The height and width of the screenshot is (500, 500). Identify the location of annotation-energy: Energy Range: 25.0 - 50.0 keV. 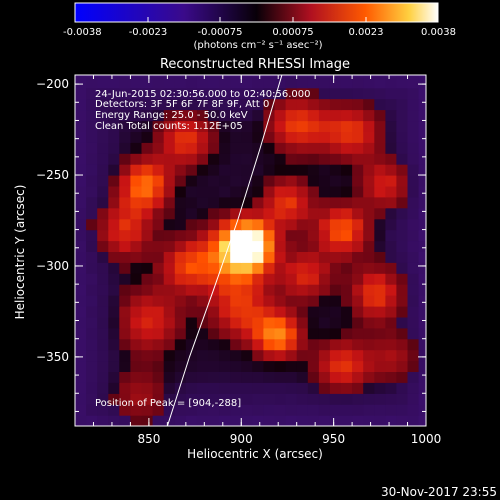
(171, 115).